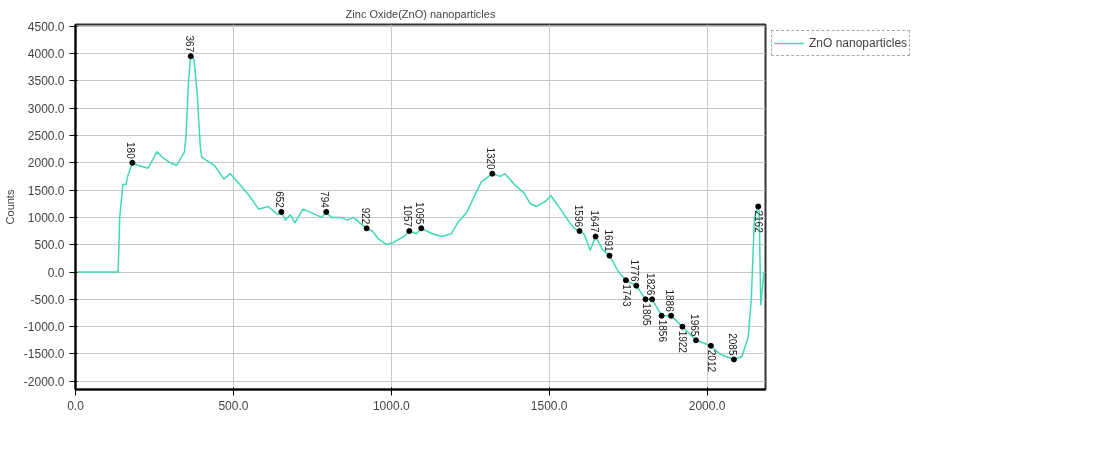 This screenshot has width=1101, height=460. What do you see at coordinates (46, 217) in the screenshot?
I see `y-tick-label: 1000.0` at bounding box center [46, 217].